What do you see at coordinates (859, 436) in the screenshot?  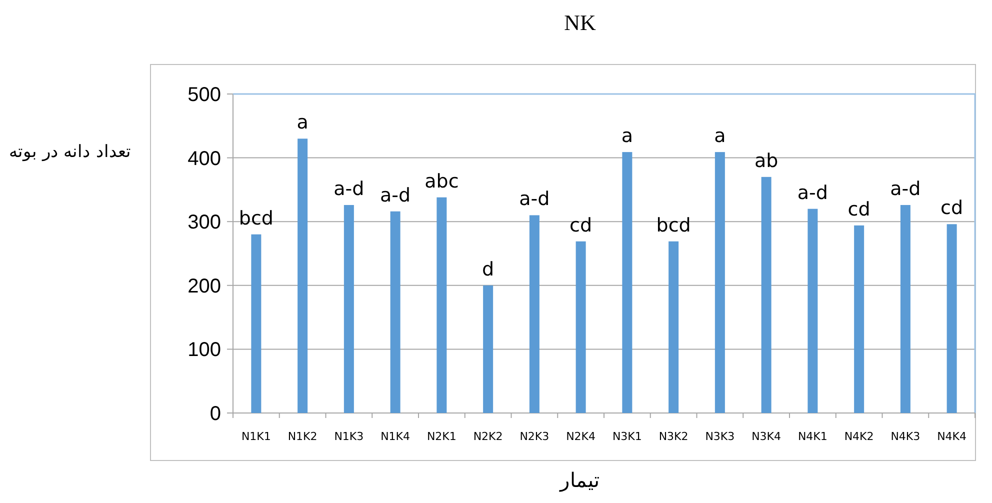 I see `x-tick-label: N4K2` at bounding box center [859, 436].